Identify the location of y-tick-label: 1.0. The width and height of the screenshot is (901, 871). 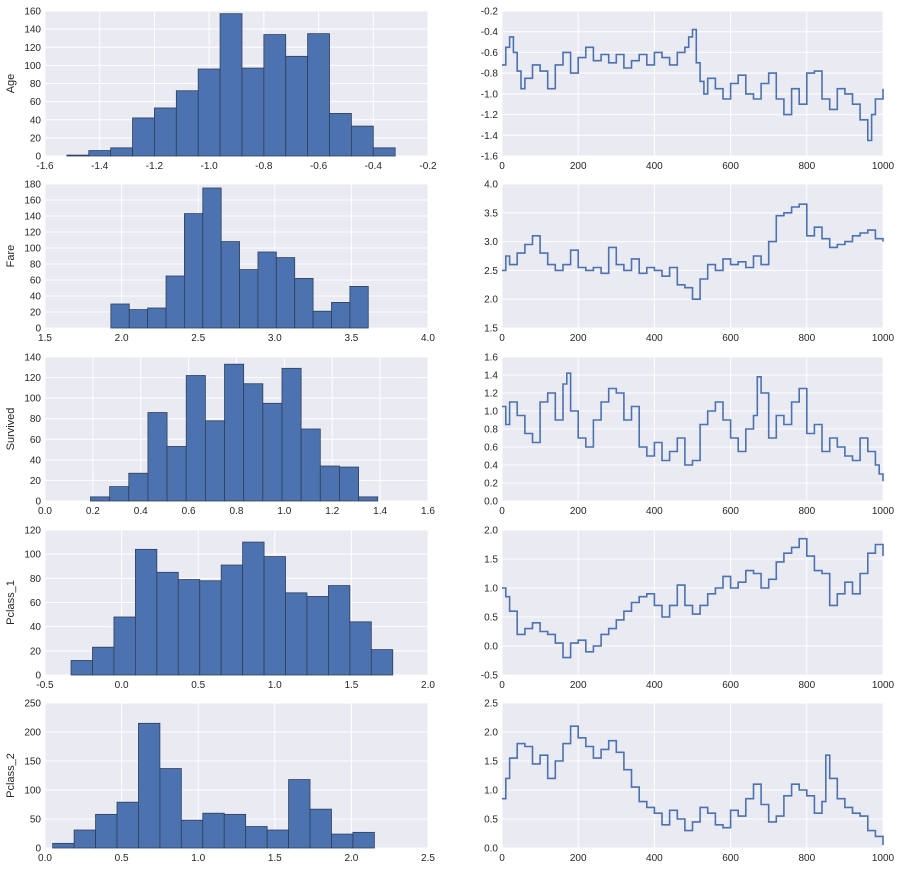
(491, 589).